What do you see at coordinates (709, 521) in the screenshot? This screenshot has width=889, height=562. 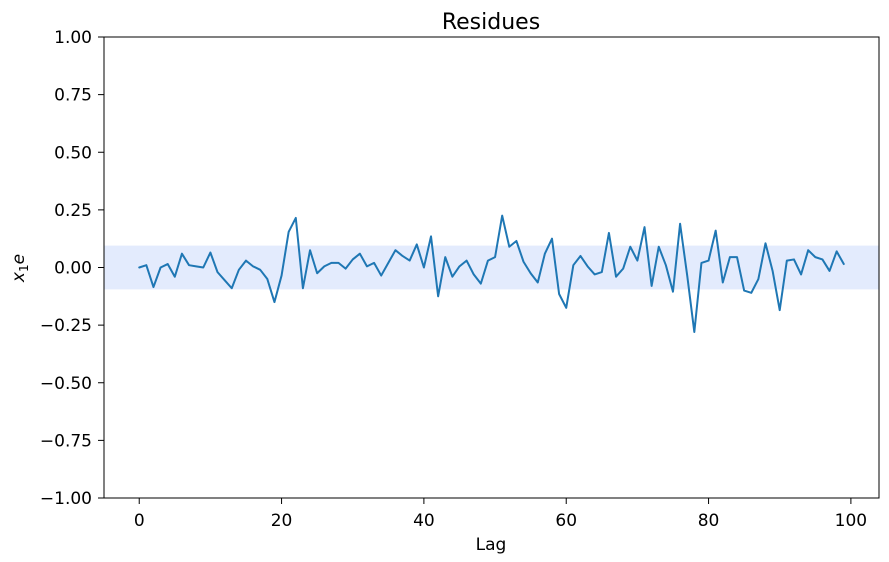 I see `x-tick-label: 80` at bounding box center [709, 521].